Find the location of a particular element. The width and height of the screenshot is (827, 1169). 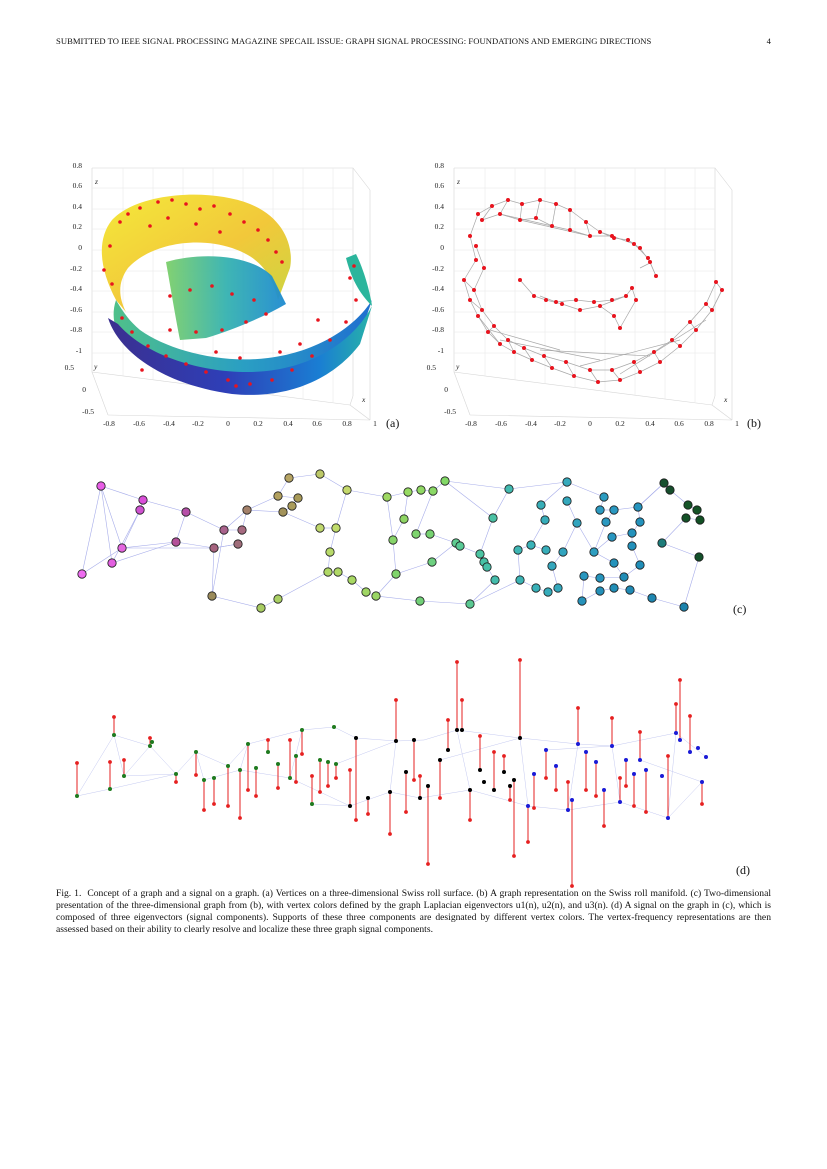

panel-b-vertices is located at coordinates (593, 291).